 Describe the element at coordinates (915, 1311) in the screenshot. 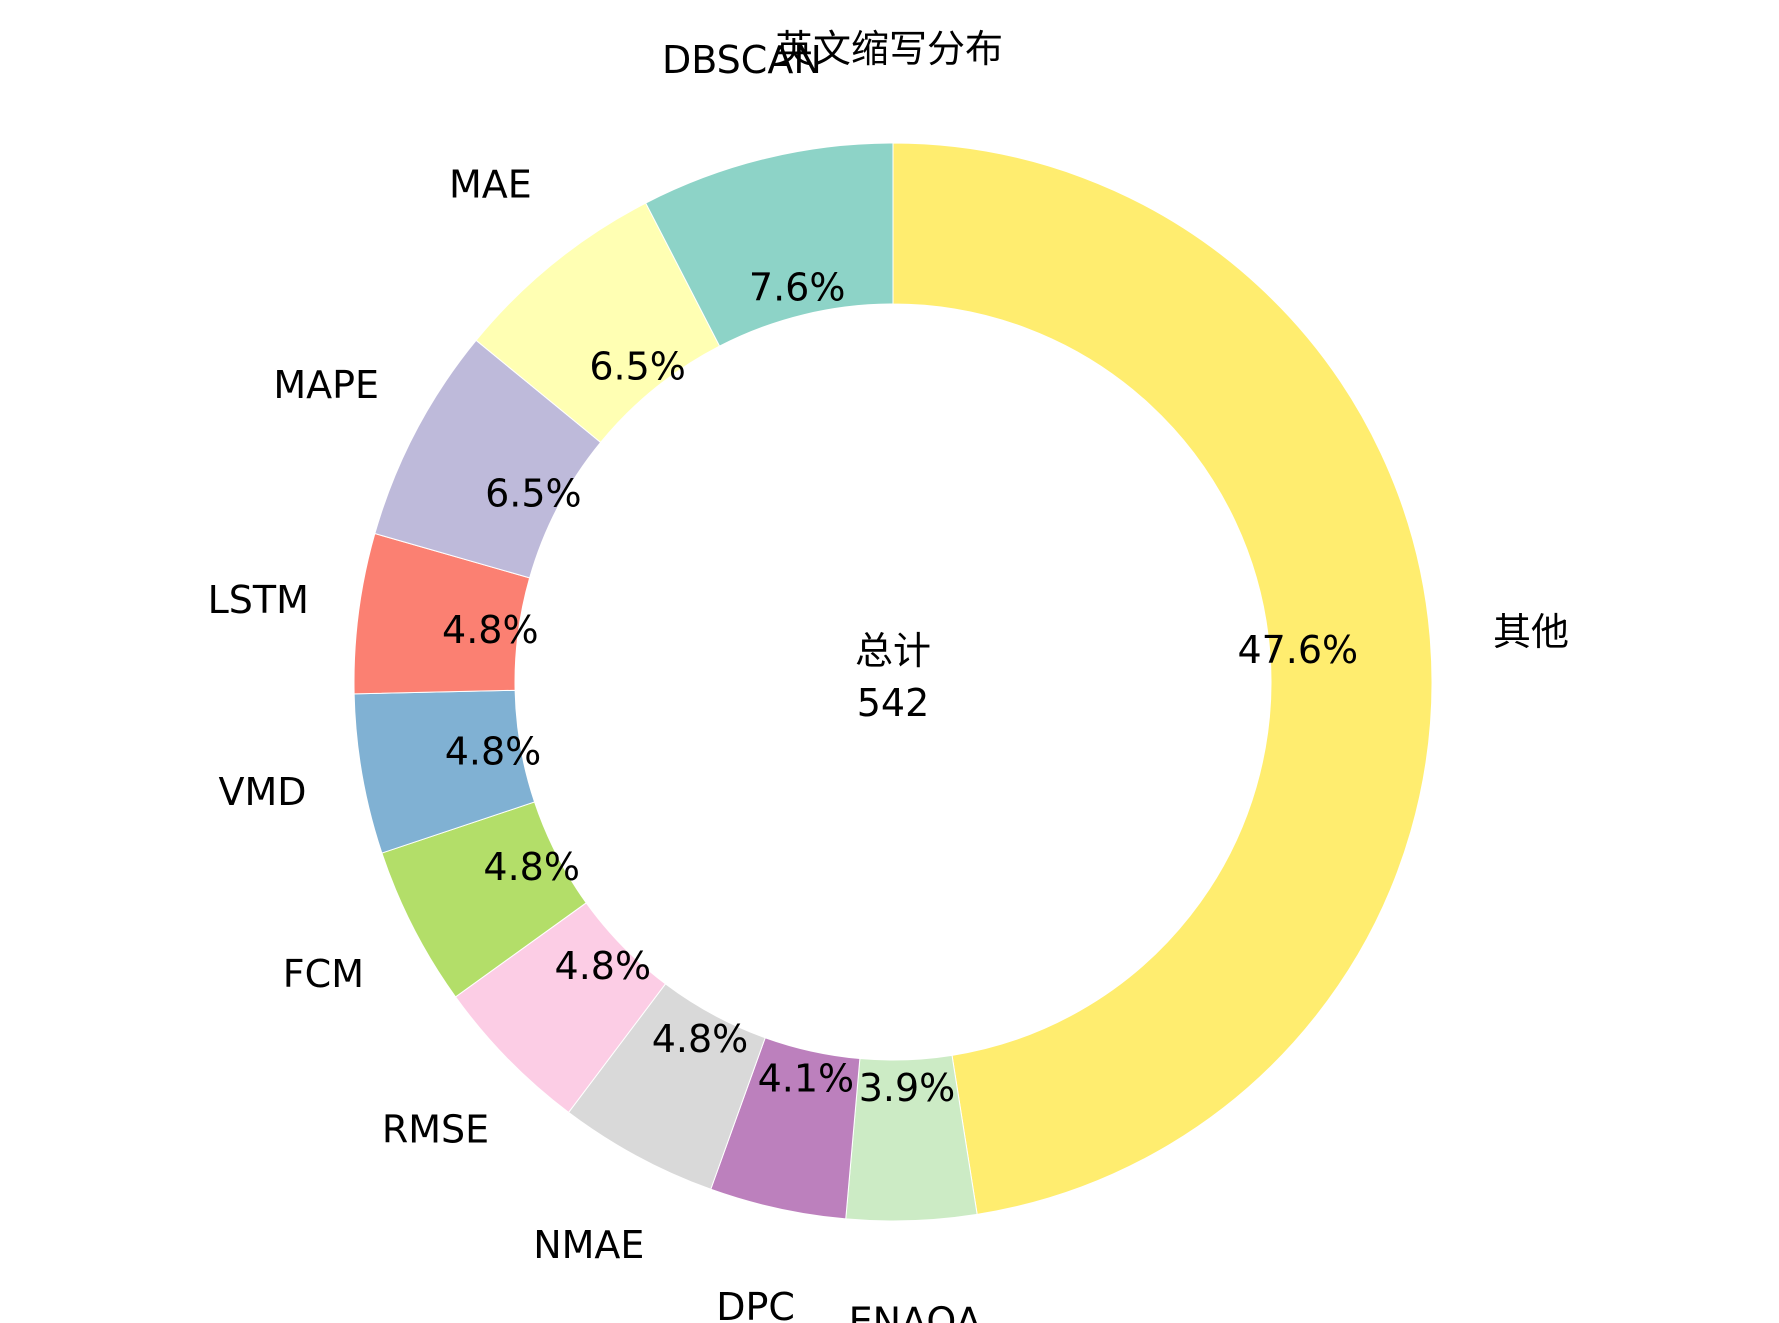

I see `slice-label-1: ENAOA` at that location.